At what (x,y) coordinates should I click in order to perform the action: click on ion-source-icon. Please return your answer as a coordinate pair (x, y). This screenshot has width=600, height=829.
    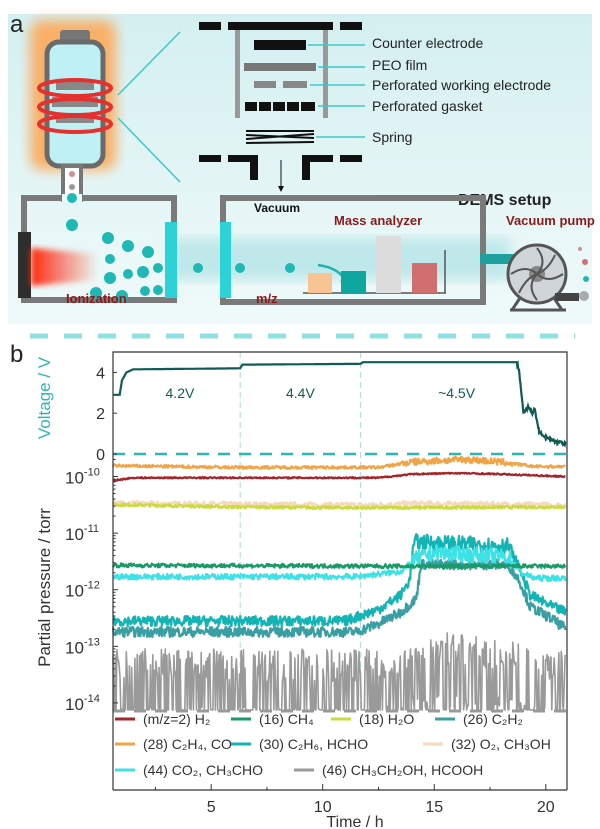
    Looking at the image, I should click on (24, 265).